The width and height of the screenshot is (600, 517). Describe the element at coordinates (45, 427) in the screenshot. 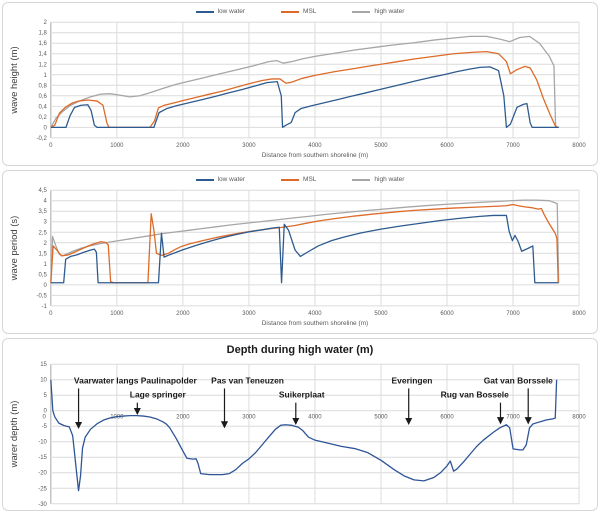

I see `svg-text: -5` at that location.